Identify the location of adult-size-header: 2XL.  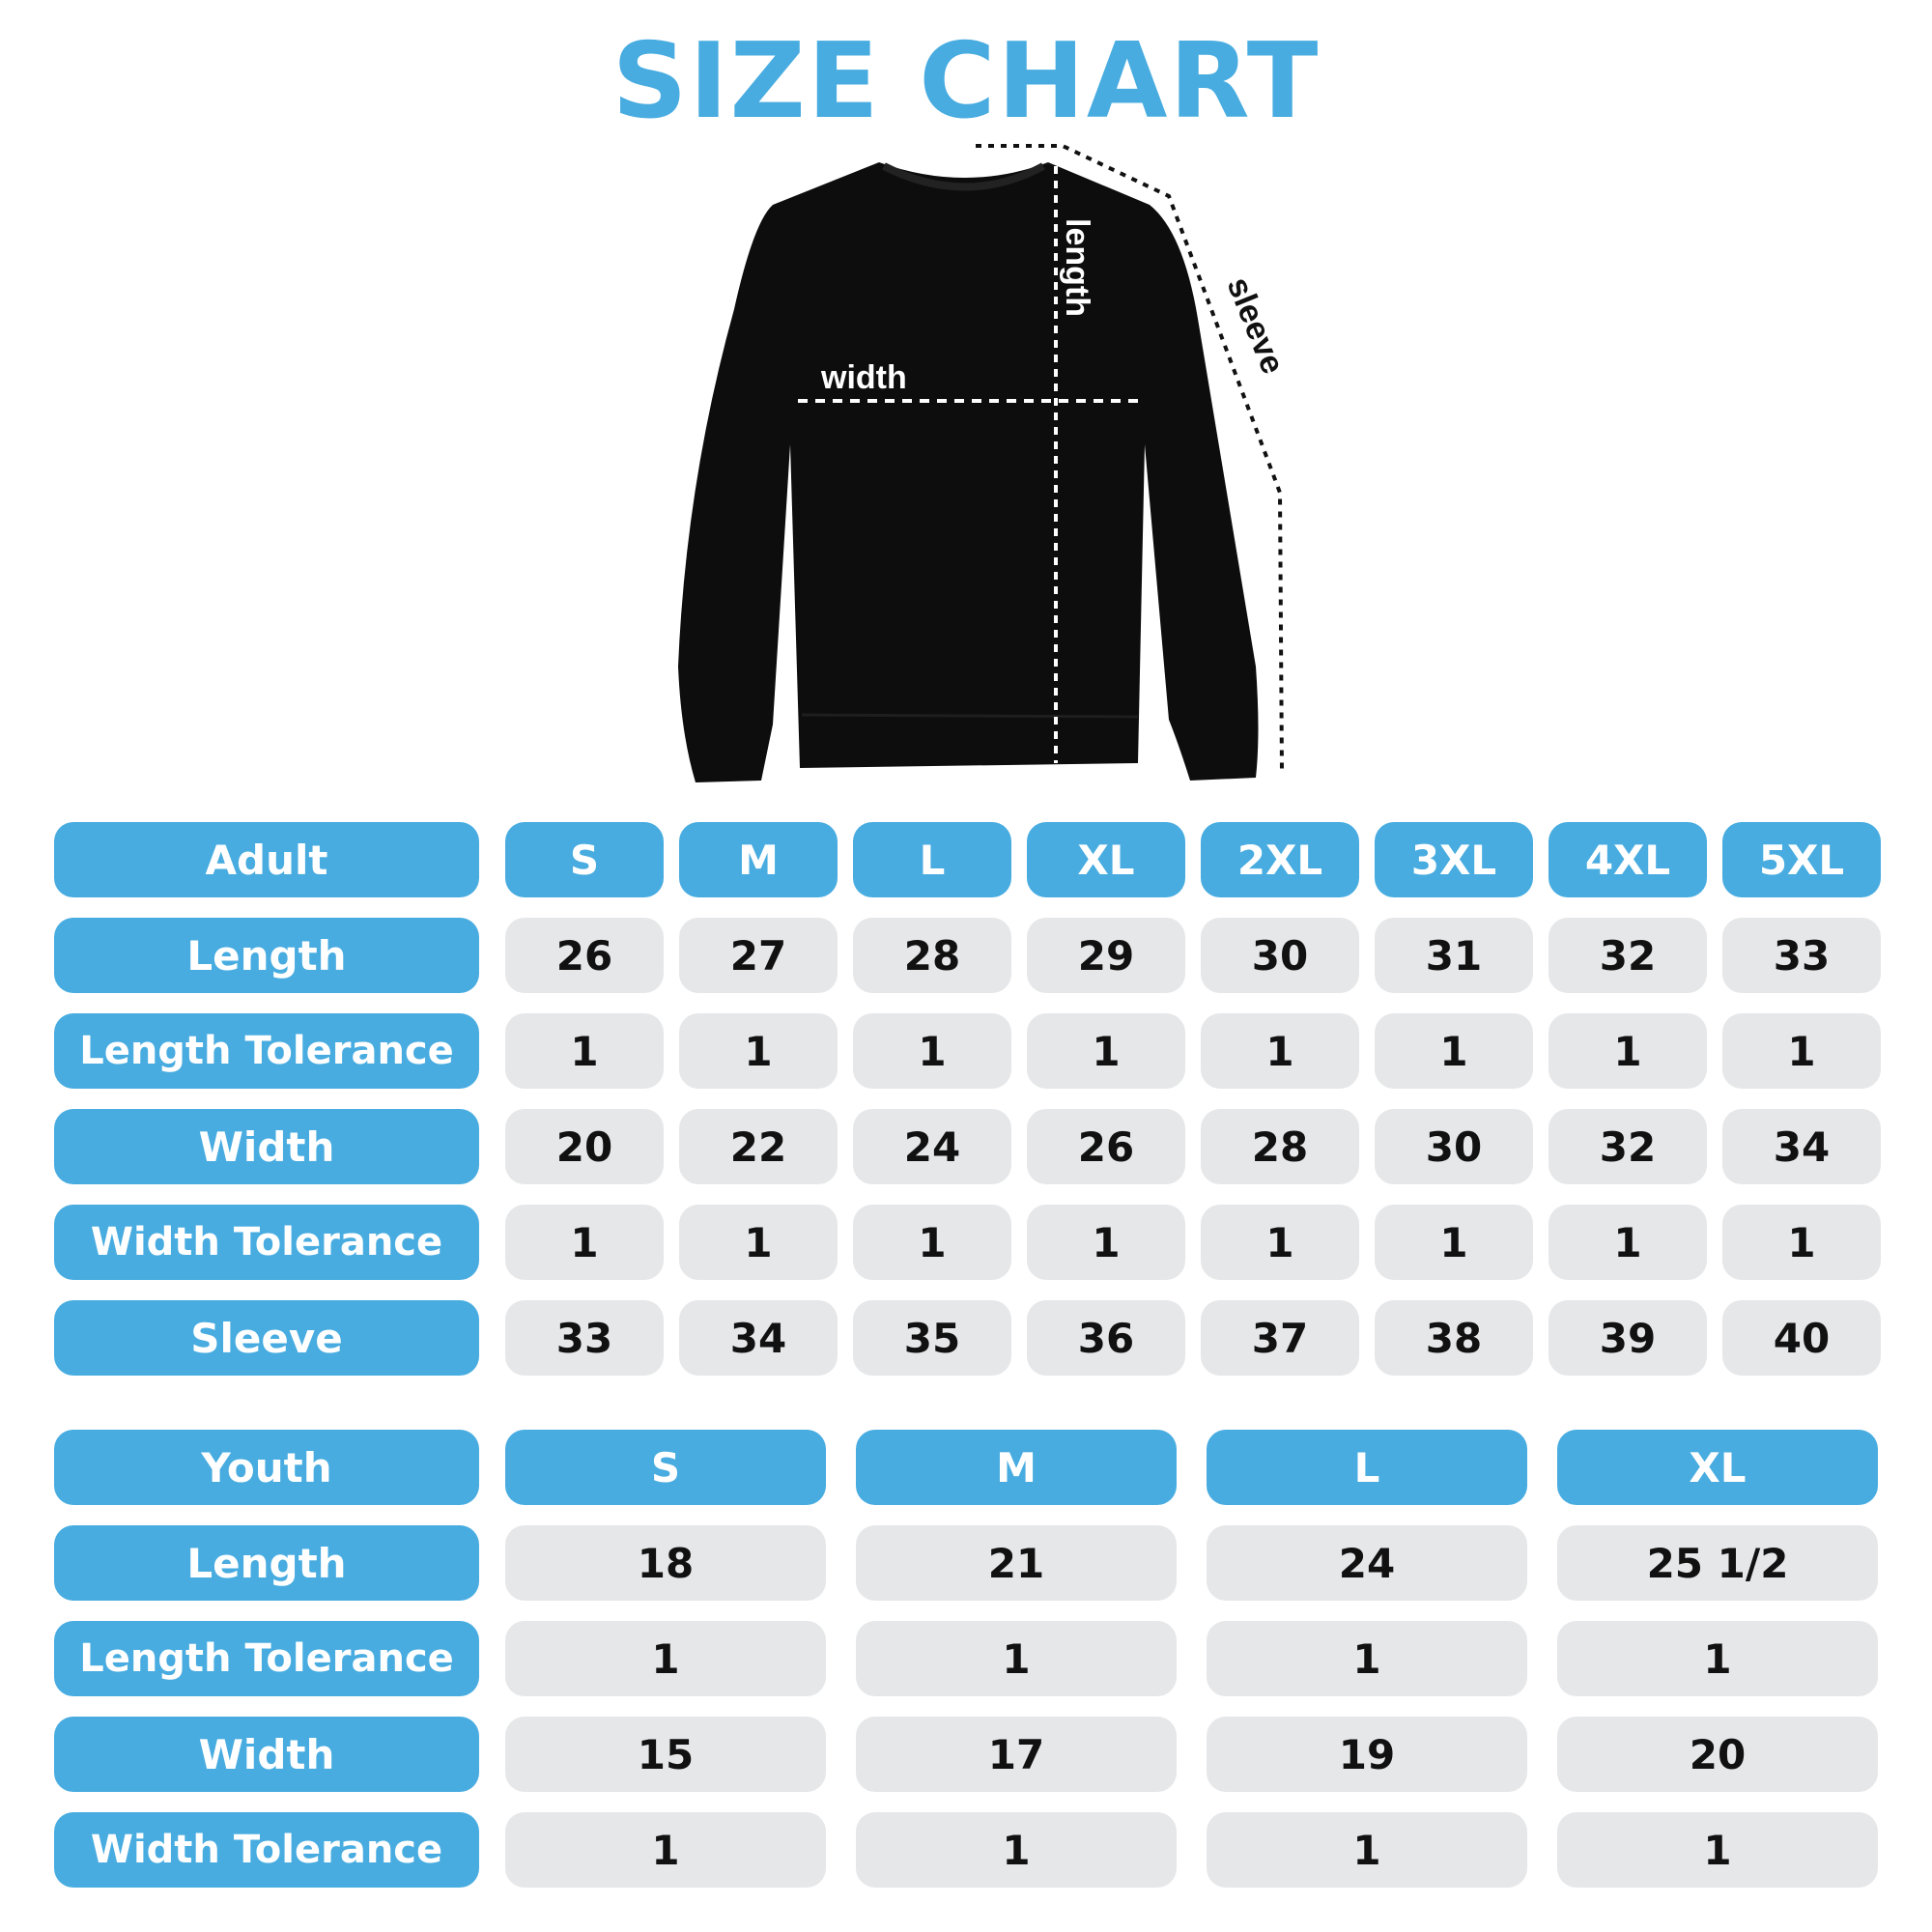
(1280, 859).